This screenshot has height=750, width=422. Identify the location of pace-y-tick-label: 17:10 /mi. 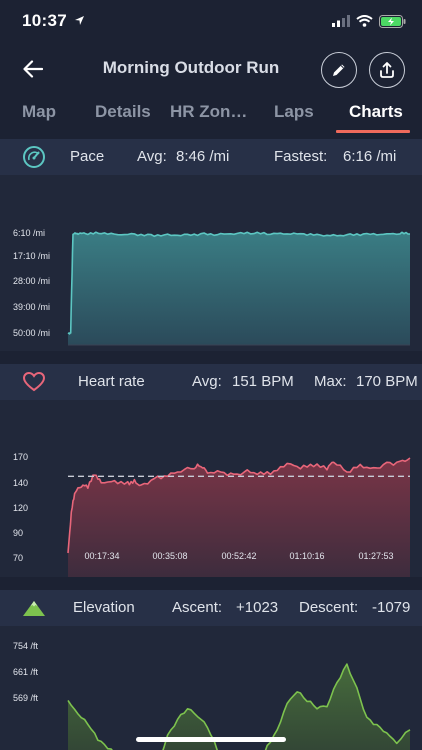
(31, 256).